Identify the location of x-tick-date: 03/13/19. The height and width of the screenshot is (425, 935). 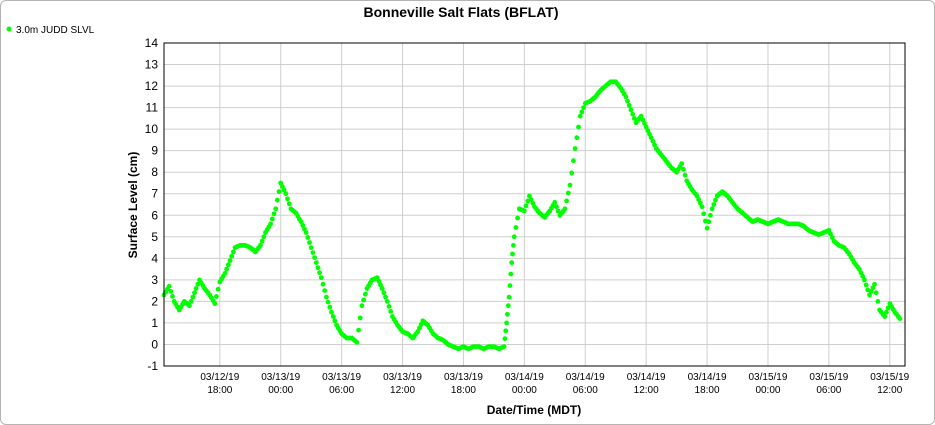
(463, 377).